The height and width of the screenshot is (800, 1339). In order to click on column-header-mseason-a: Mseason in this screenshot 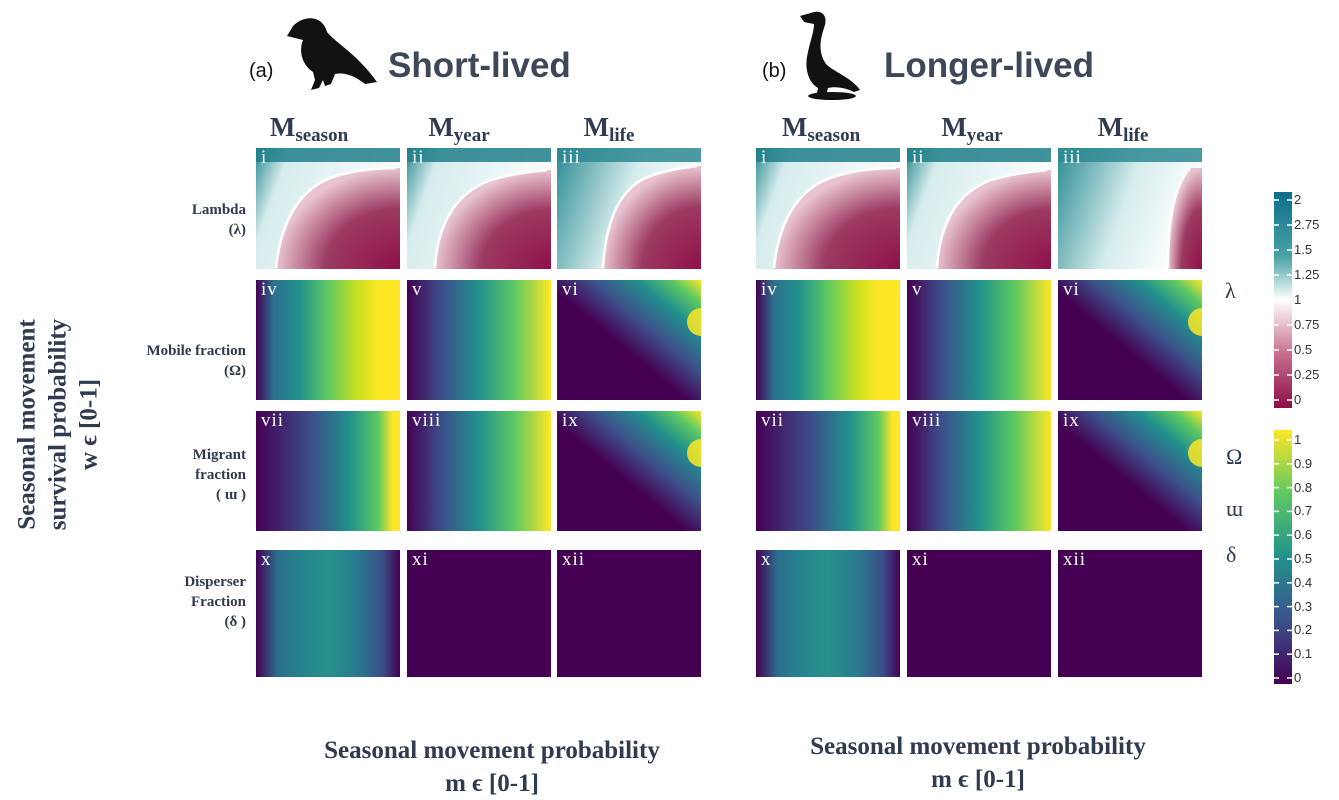, I will do `click(309, 129)`.